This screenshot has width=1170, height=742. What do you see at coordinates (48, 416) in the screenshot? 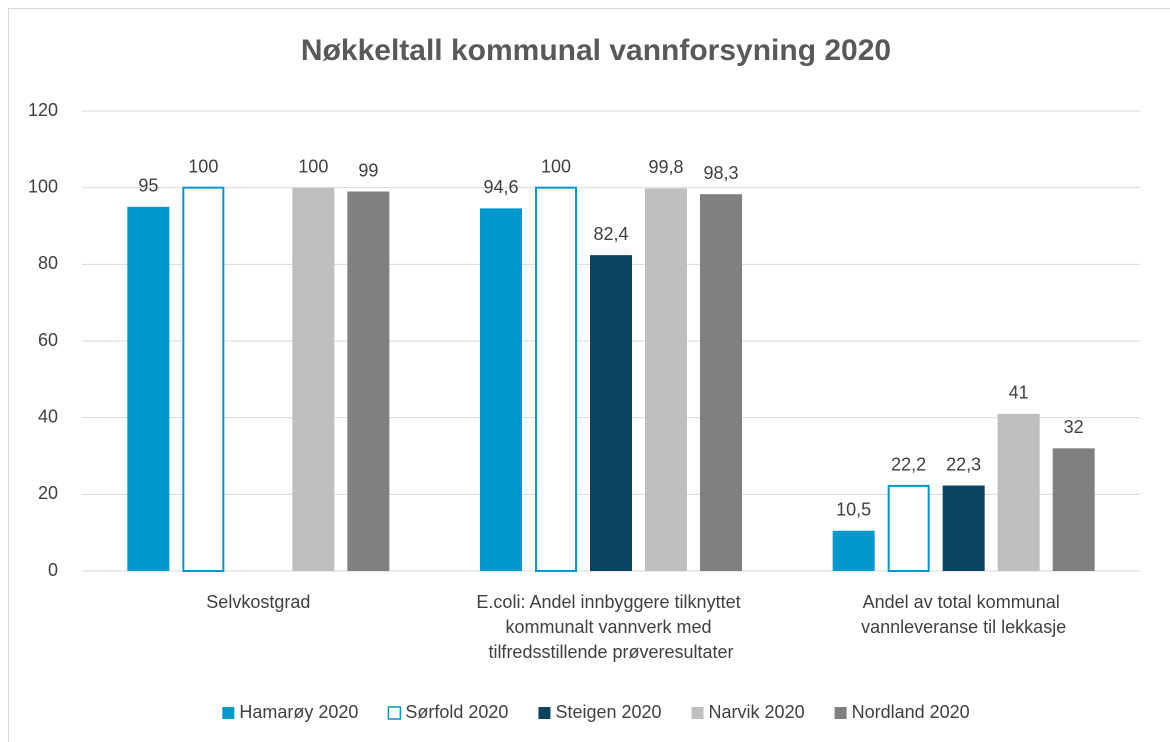
I see `y-tick-label: 40` at bounding box center [48, 416].